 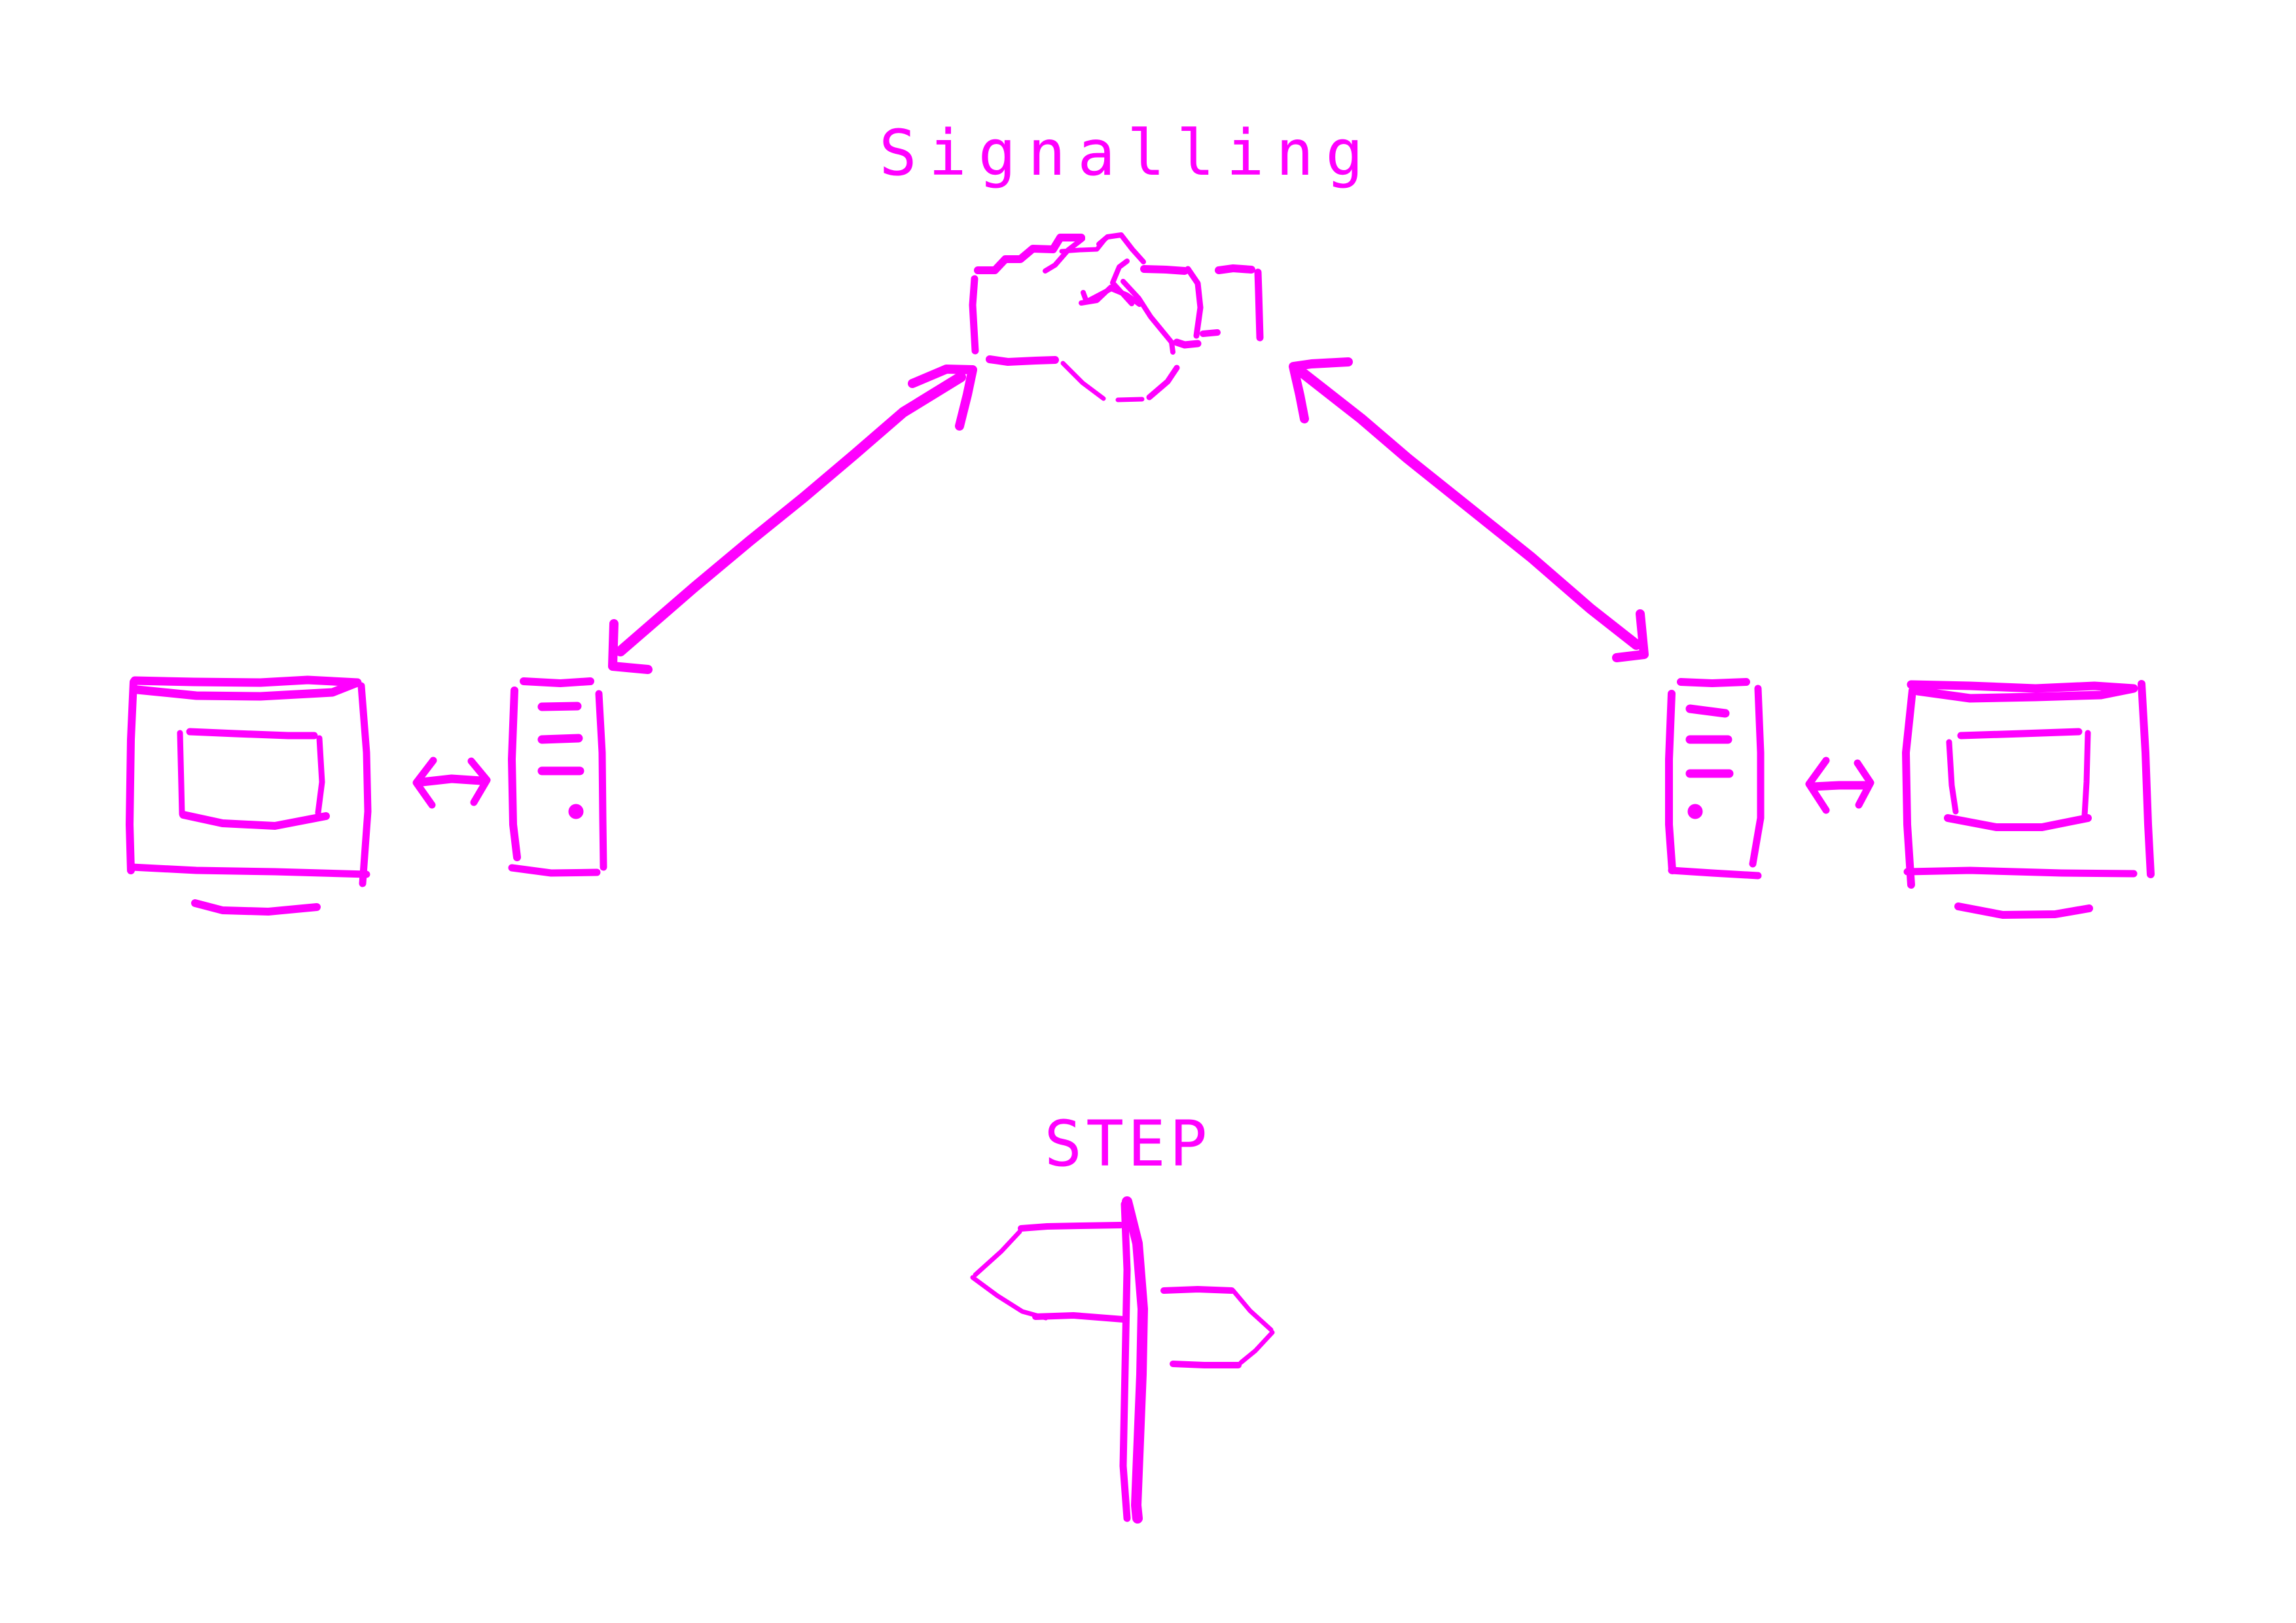 I want to click on left-server-power-dot, so click(x=576, y=811).